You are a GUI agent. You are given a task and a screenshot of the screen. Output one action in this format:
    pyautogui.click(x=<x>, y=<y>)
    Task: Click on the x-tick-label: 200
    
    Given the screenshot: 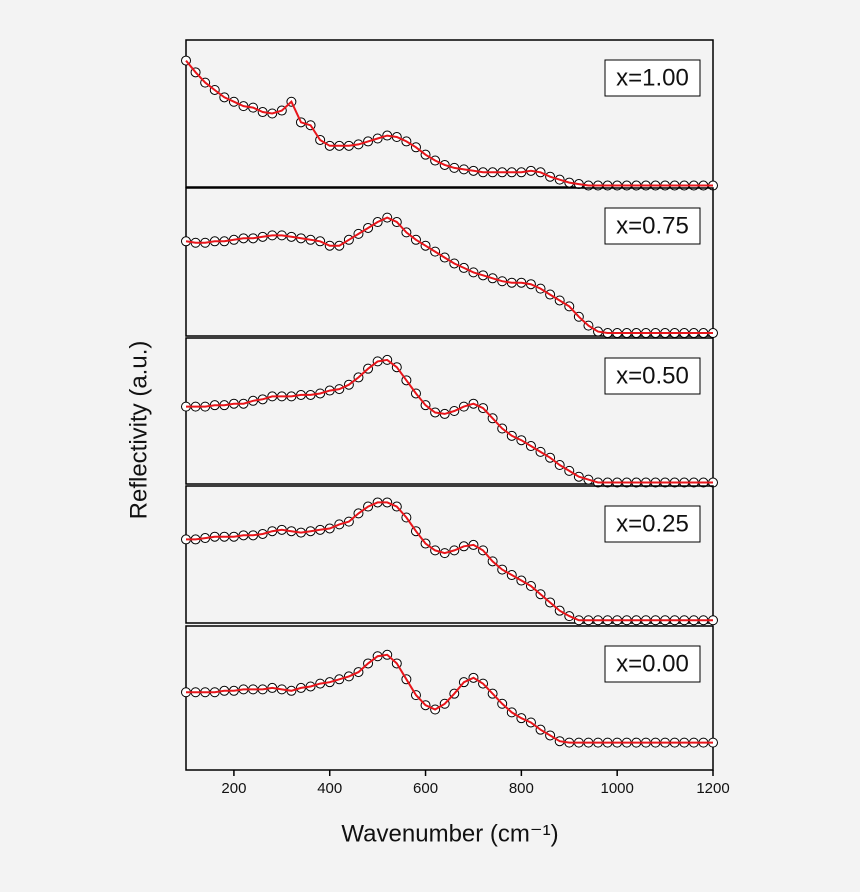 What is the action you would take?
    pyautogui.click(x=233, y=788)
    